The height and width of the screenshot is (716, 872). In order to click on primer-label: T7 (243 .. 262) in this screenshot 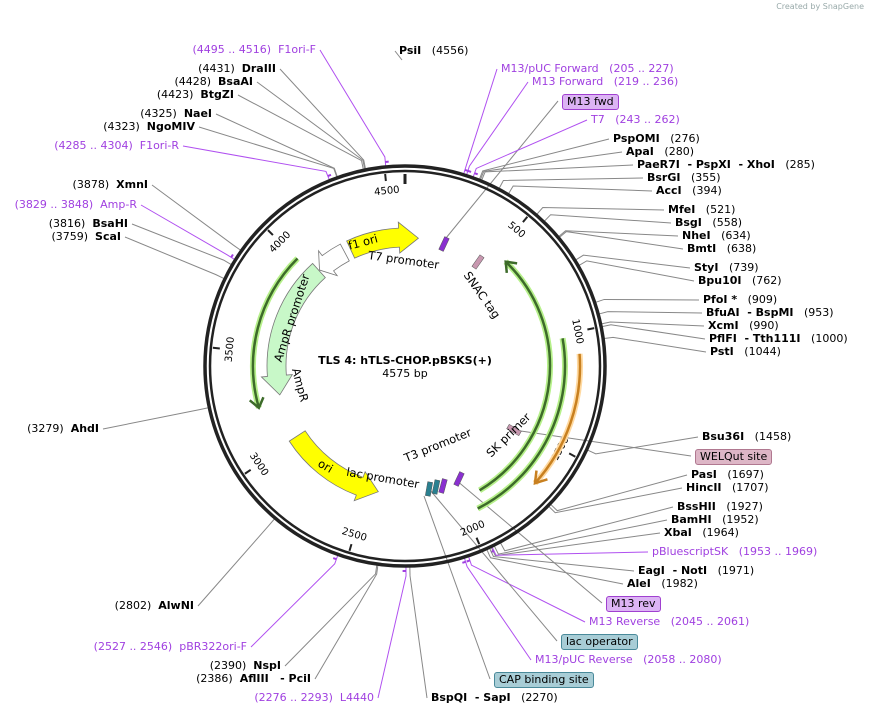, I will do `click(635, 119)`.